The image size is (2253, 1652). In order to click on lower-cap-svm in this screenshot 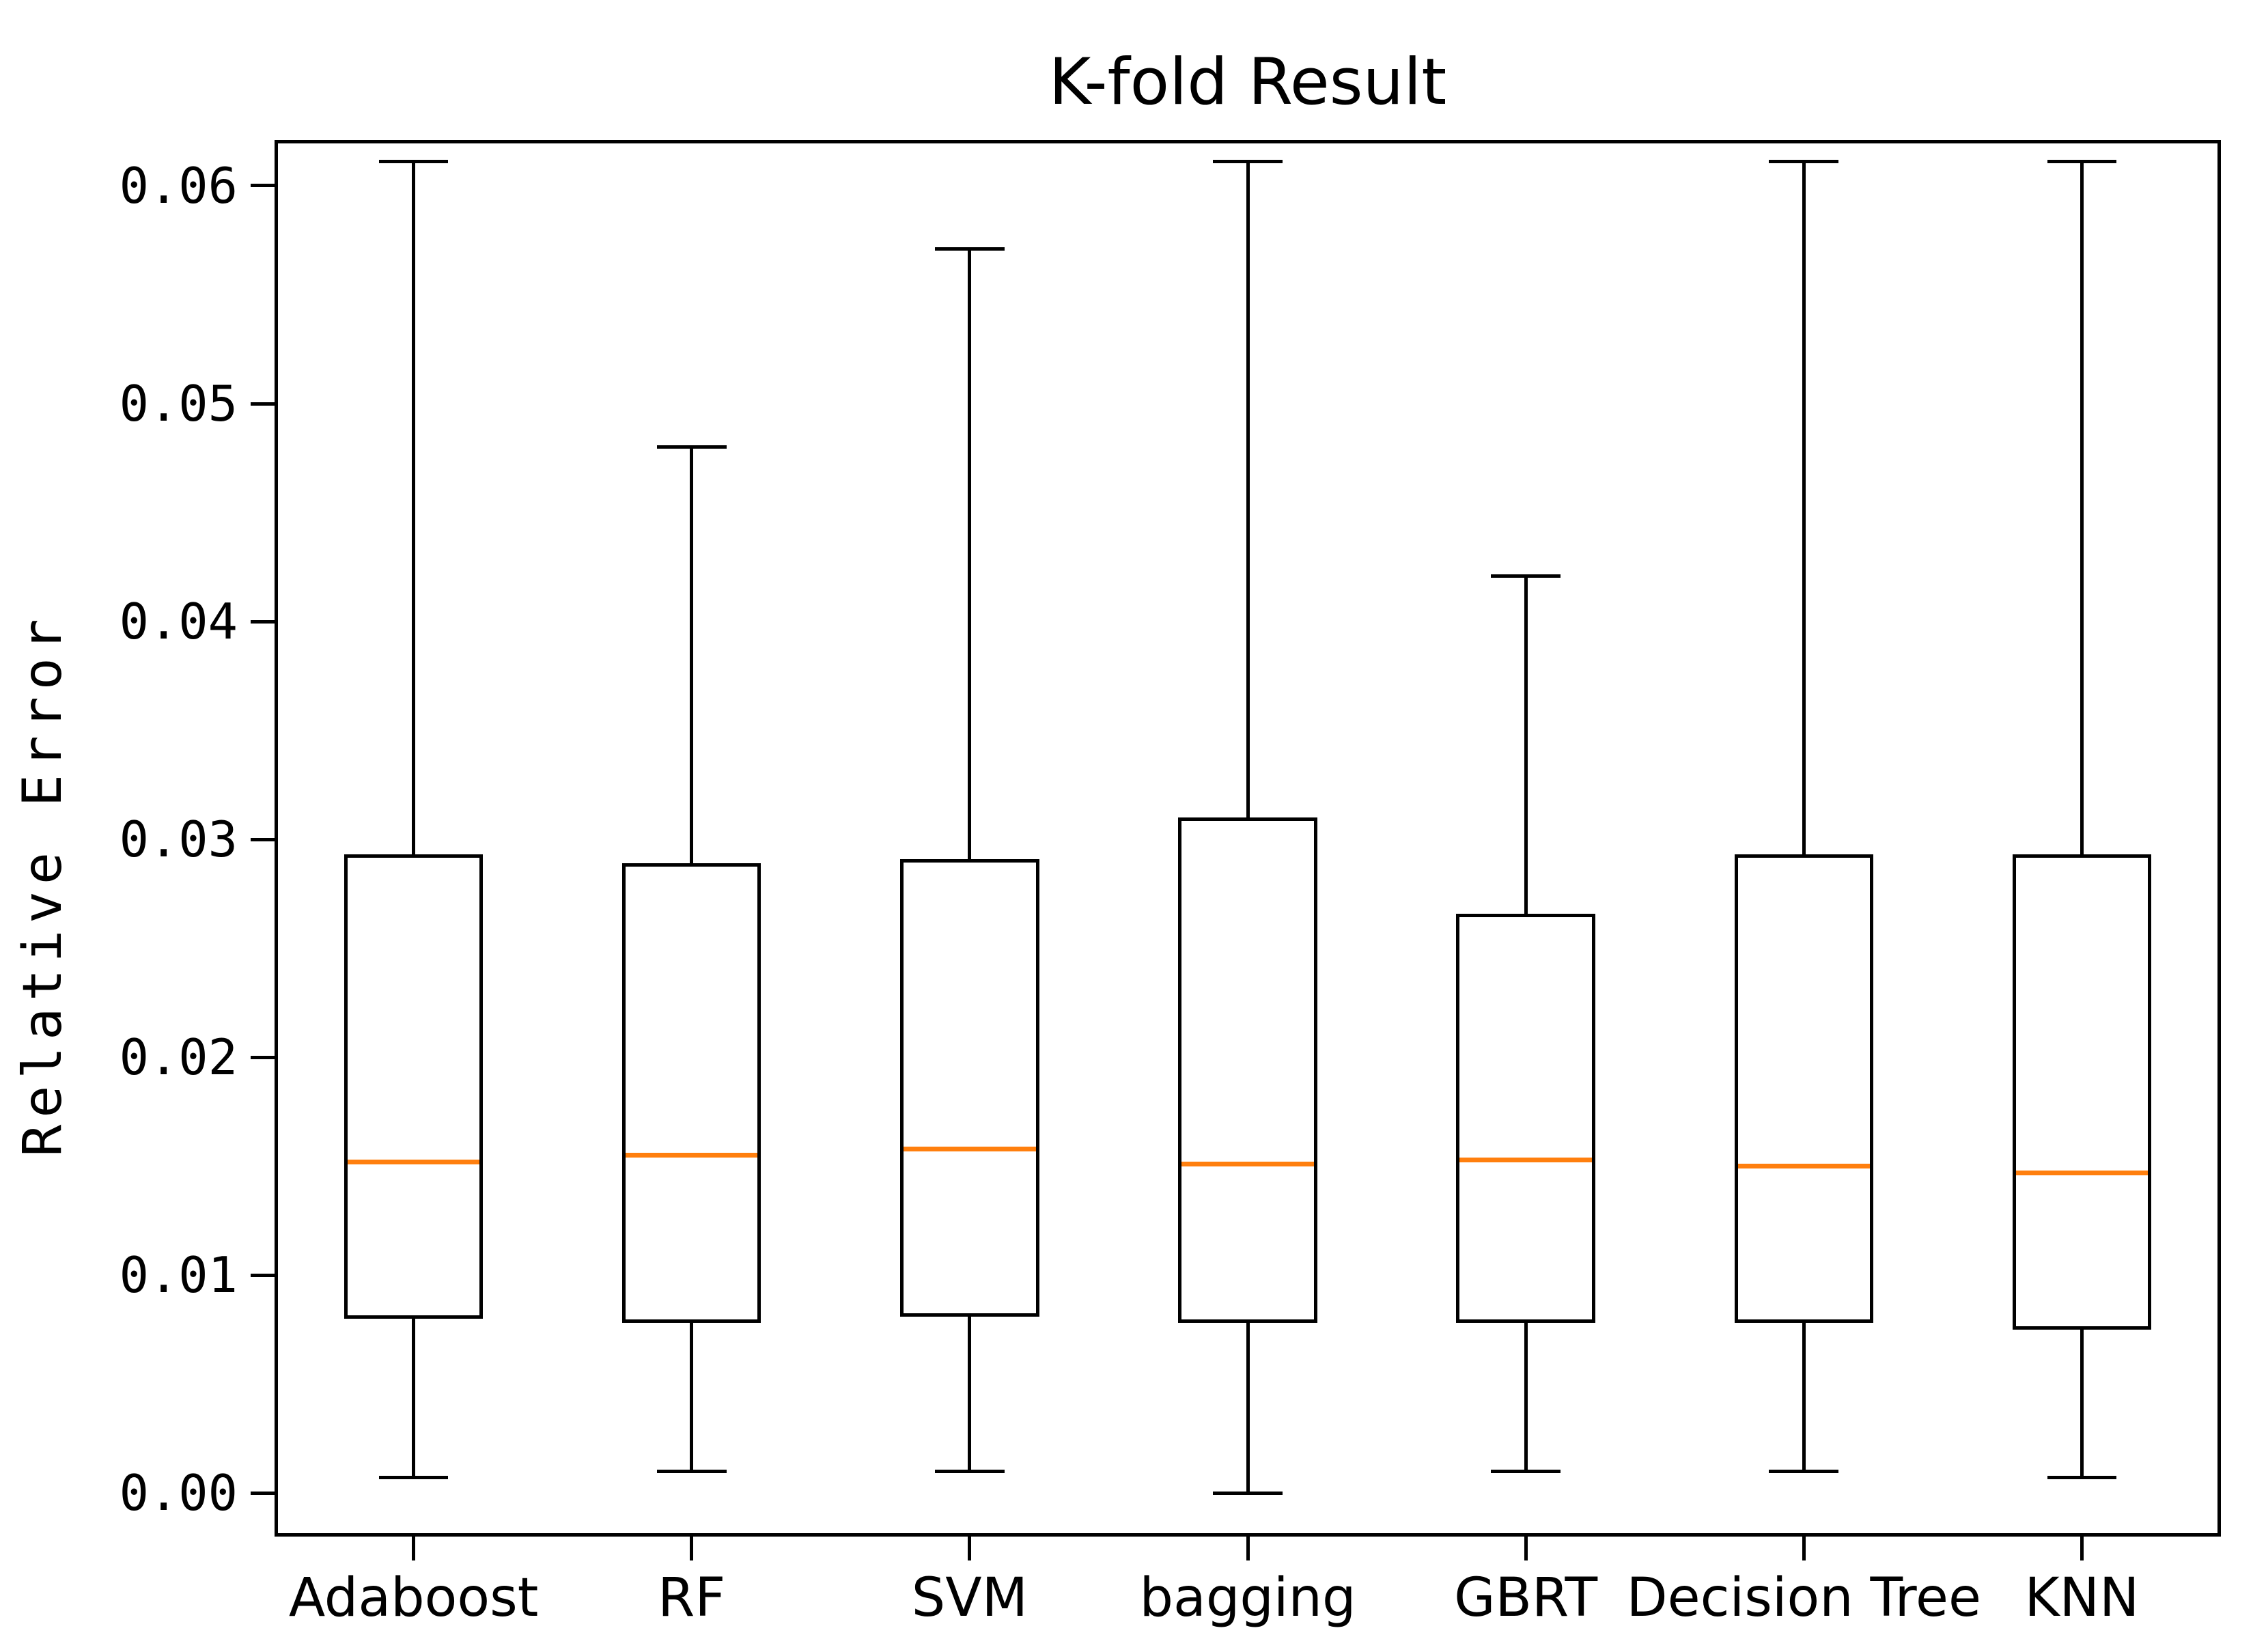, I will do `click(969, 1471)`.